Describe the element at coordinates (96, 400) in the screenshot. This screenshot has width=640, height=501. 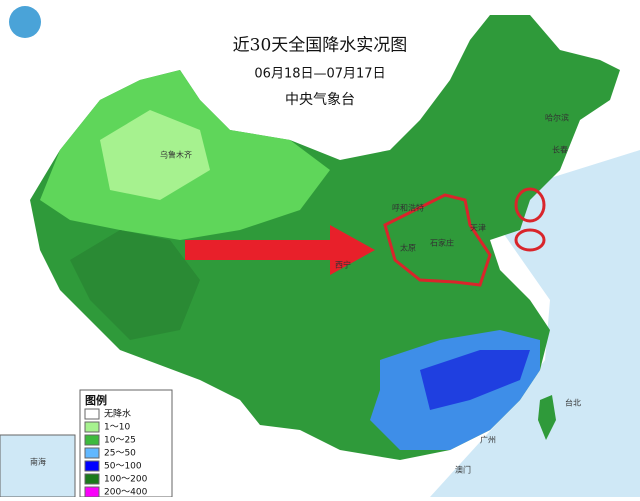
I see `legend-title: 图例` at that location.